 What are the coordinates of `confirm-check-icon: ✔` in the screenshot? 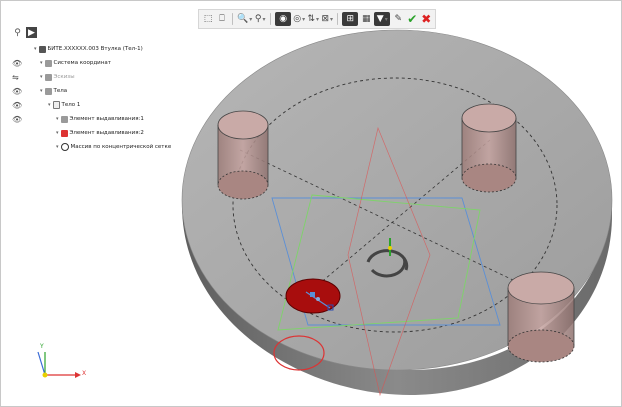 It's located at (412, 19).